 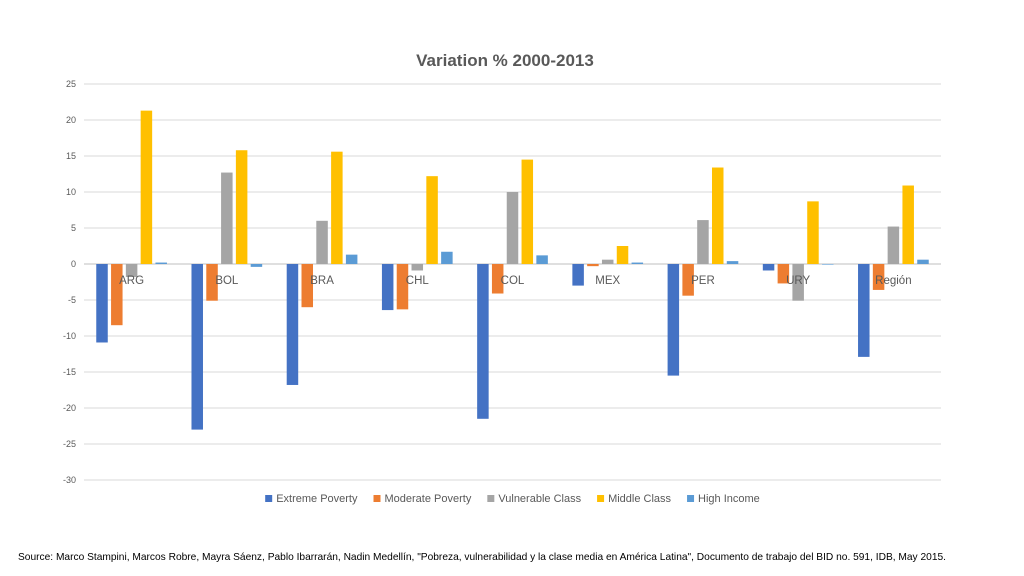 What do you see at coordinates (69, 282) in the screenshot?
I see `y-axis-ticks: 25 20 15 10 5 0 -5 -10 -15 -20 -25 -30` at bounding box center [69, 282].